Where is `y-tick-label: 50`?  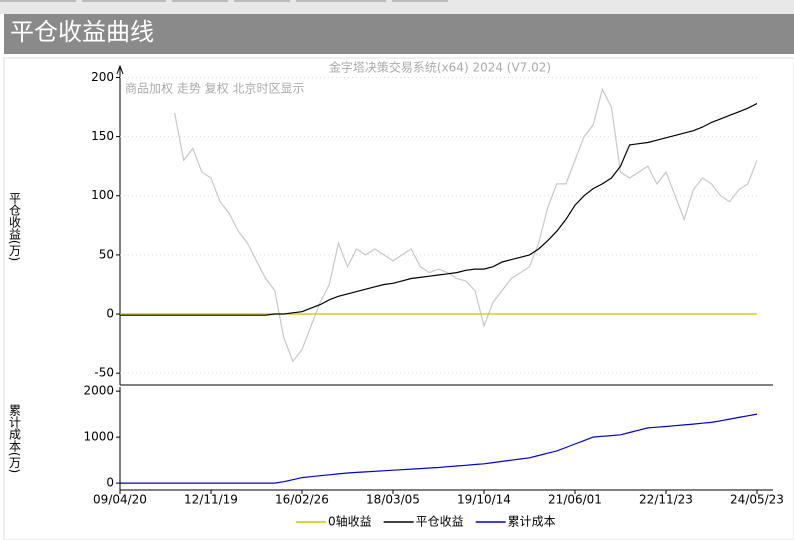
y-tick-label: 50 is located at coordinates (106, 254).